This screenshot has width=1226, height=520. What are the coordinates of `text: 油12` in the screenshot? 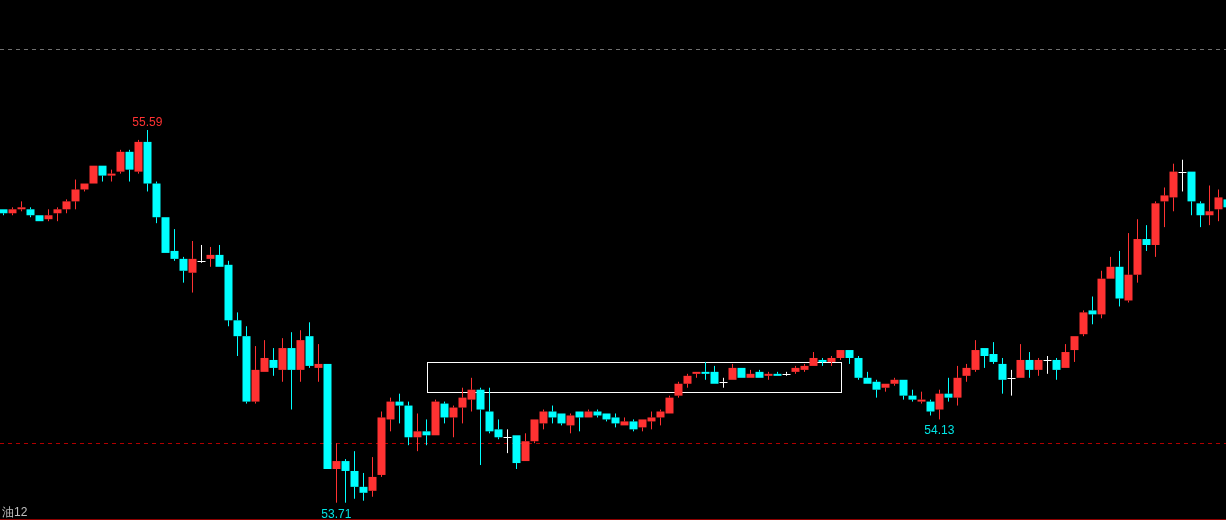 It's located at (15, 512).